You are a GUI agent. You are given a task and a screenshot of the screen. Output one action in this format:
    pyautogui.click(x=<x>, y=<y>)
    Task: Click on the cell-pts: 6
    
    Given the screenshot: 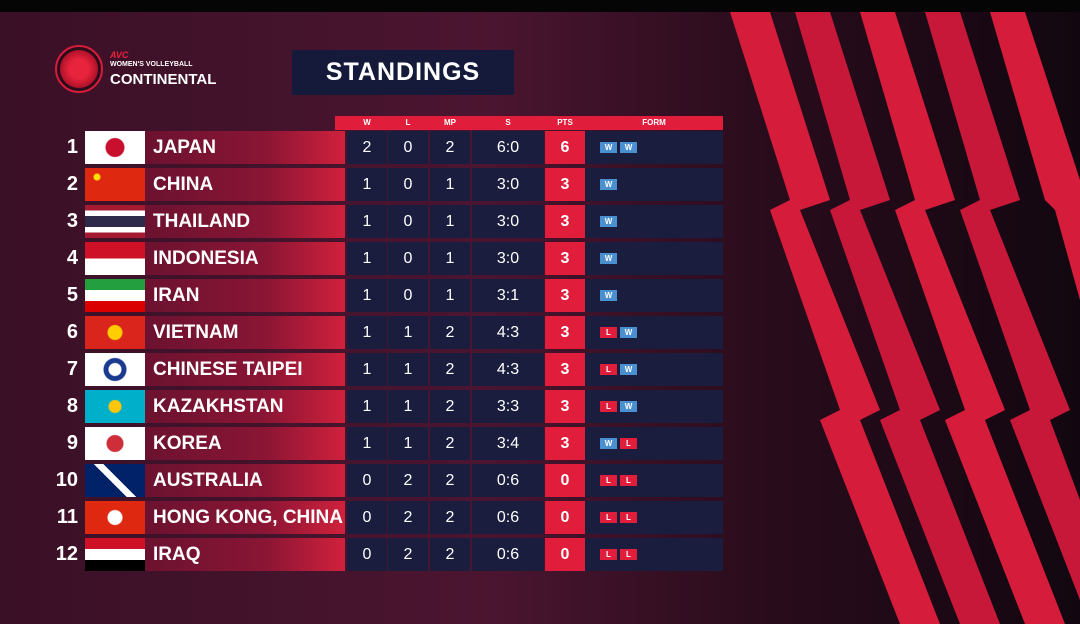 What is the action you would take?
    pyautogui.click(x=565, y=147)
    